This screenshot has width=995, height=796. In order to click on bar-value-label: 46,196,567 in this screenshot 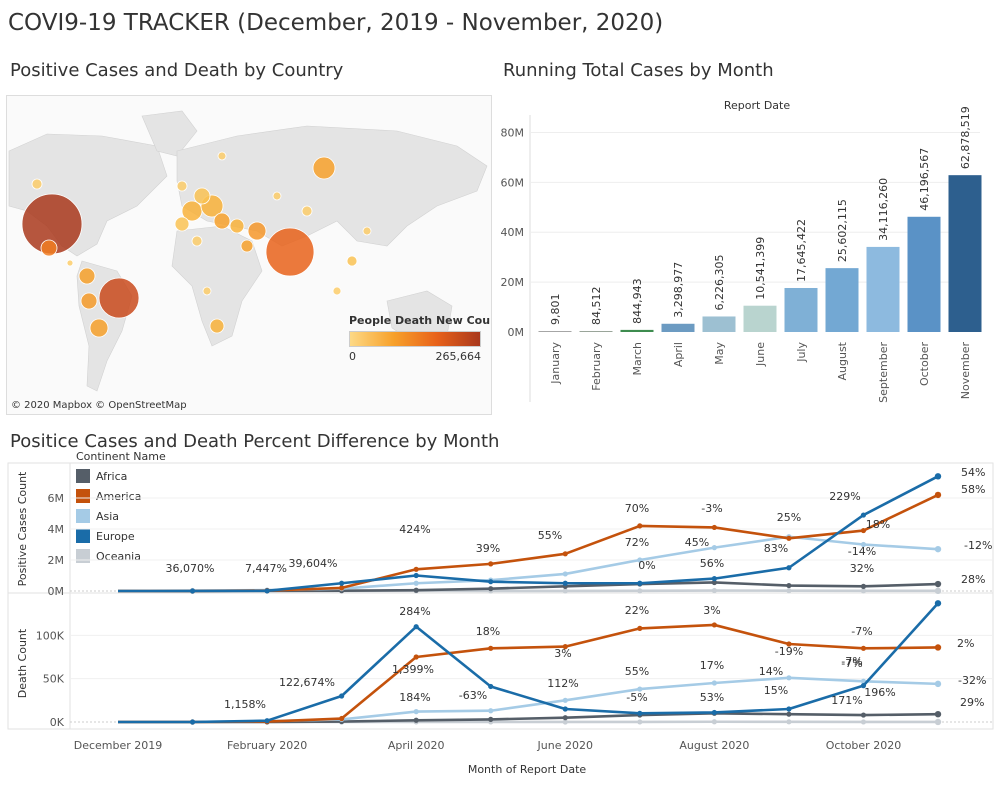, I will do `click(924, 179)`.